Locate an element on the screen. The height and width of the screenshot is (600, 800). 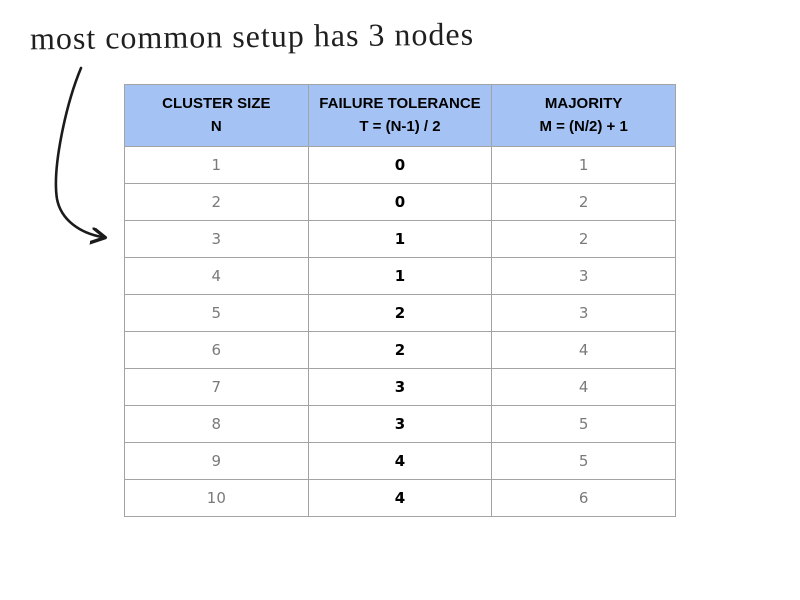
handwritten-note: most common setup has 3 nodes is located at coordinates (252, 36).